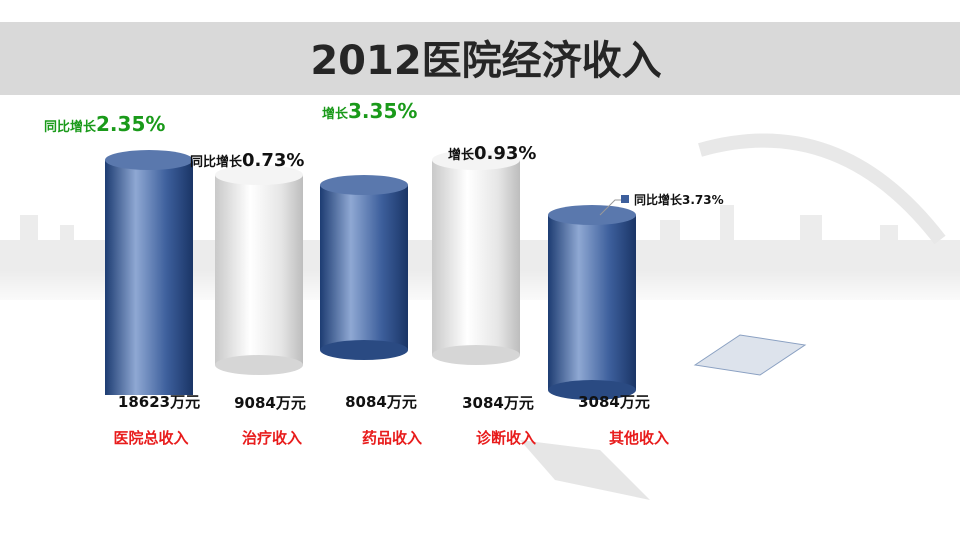 The image size is (960, 540). Describe the element at coordinates (506, 438) in the screenshot. I see `category-label: 诊断收入` at that location.